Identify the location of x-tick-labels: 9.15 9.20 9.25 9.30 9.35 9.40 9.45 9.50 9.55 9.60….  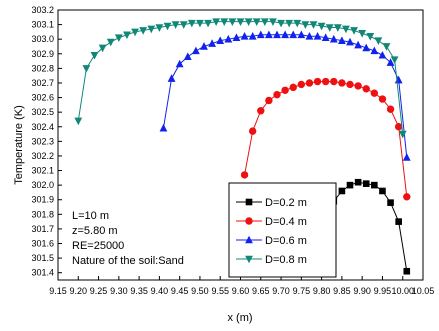
(241, 291).